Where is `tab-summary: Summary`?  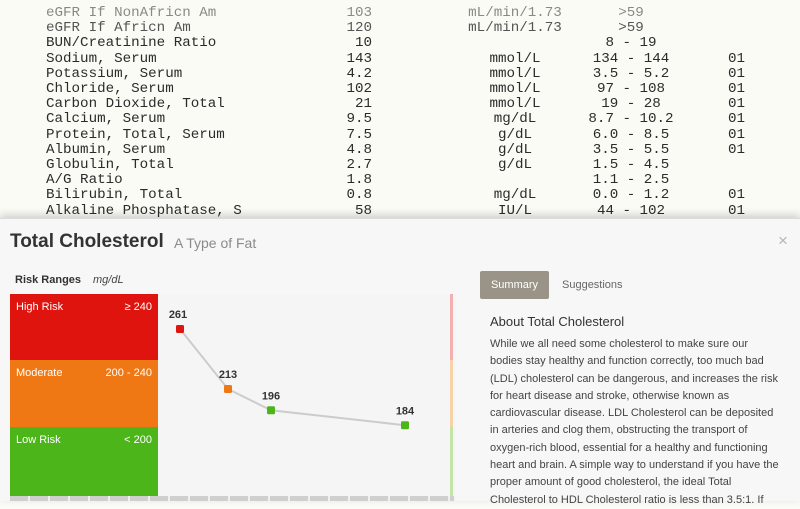 tab-summary: Summary is located at coordinates (514, 285).